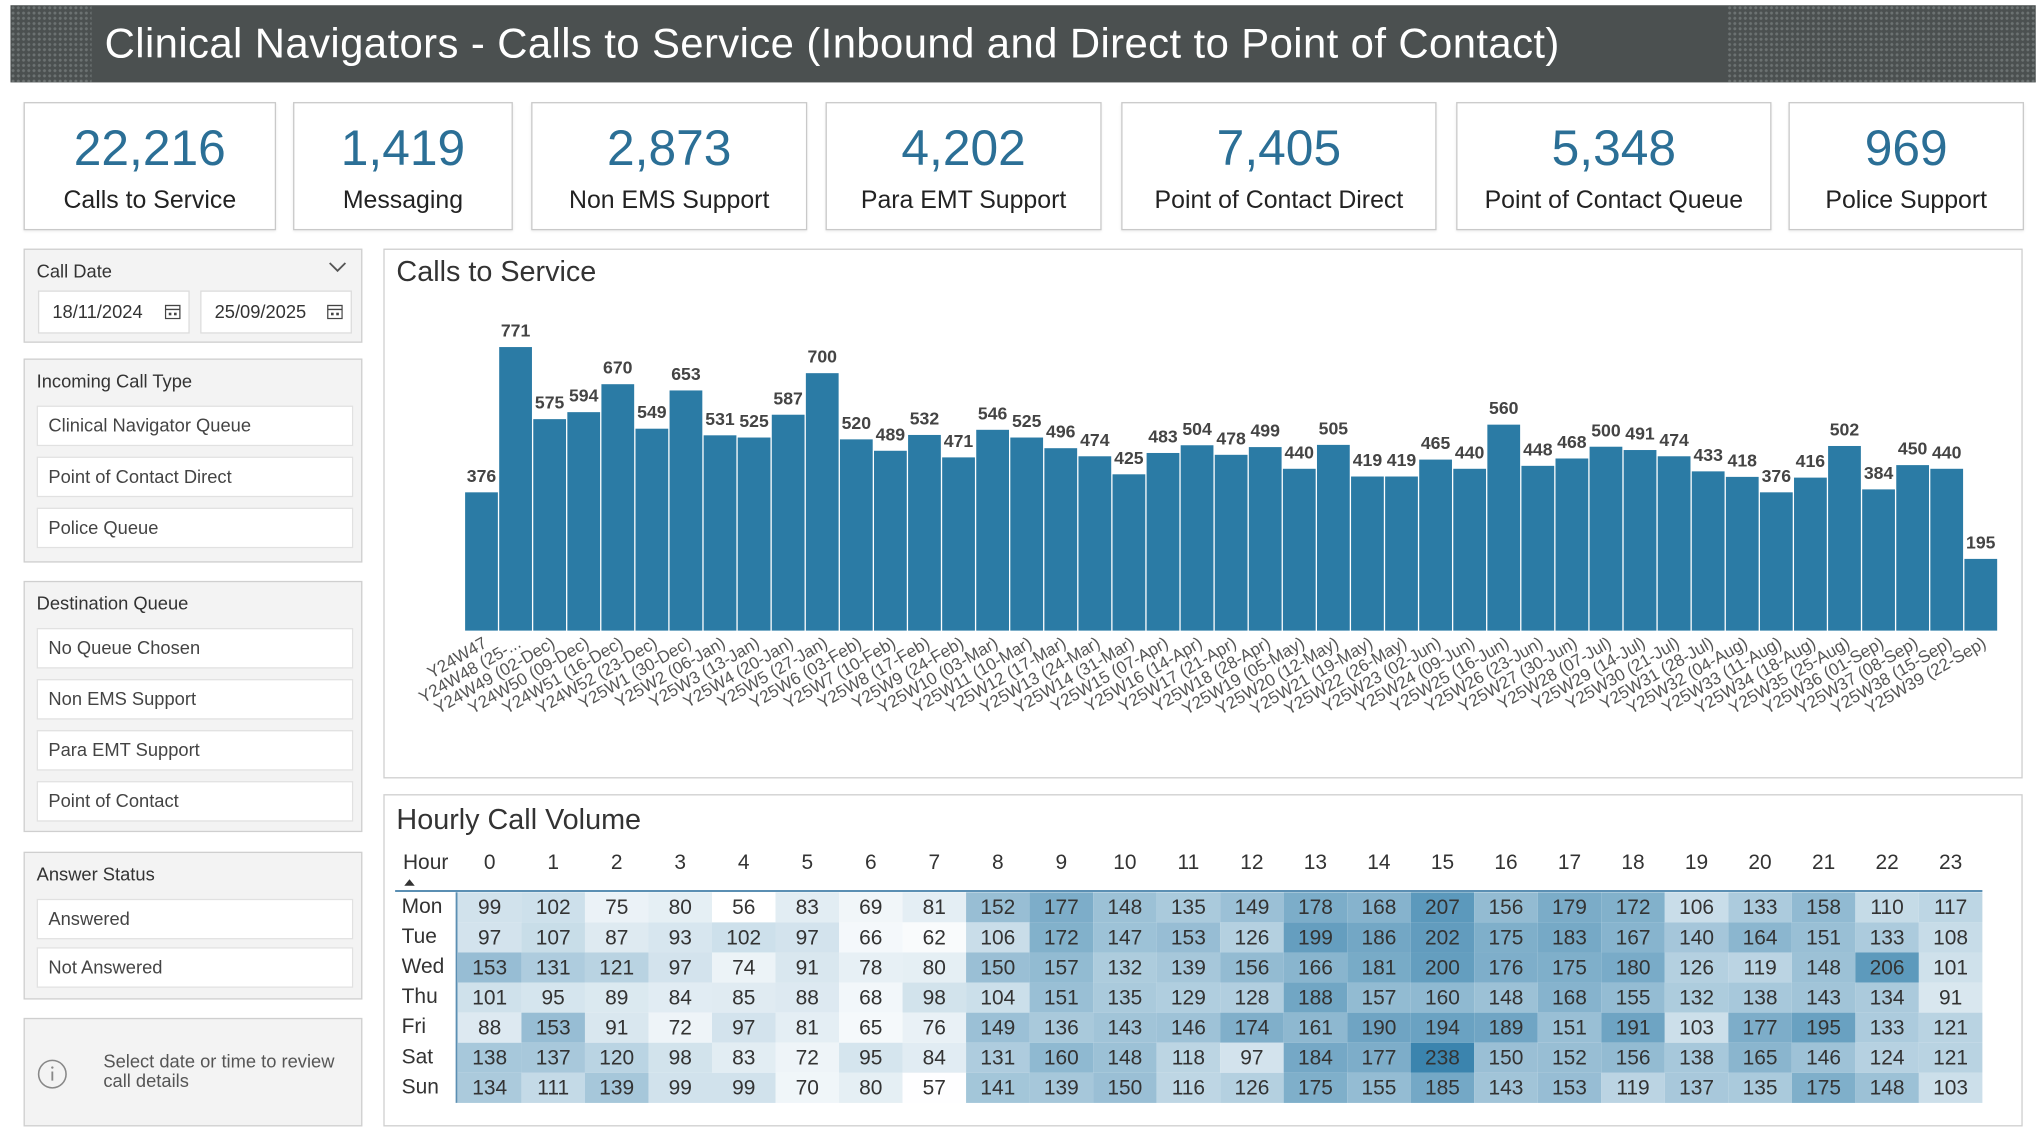 This screenshot has width=2041, height=1139. What do you see at coordinates (870, 937) in the screenshot?
I see `cell-value: 66` at bounding box center [870, 937].